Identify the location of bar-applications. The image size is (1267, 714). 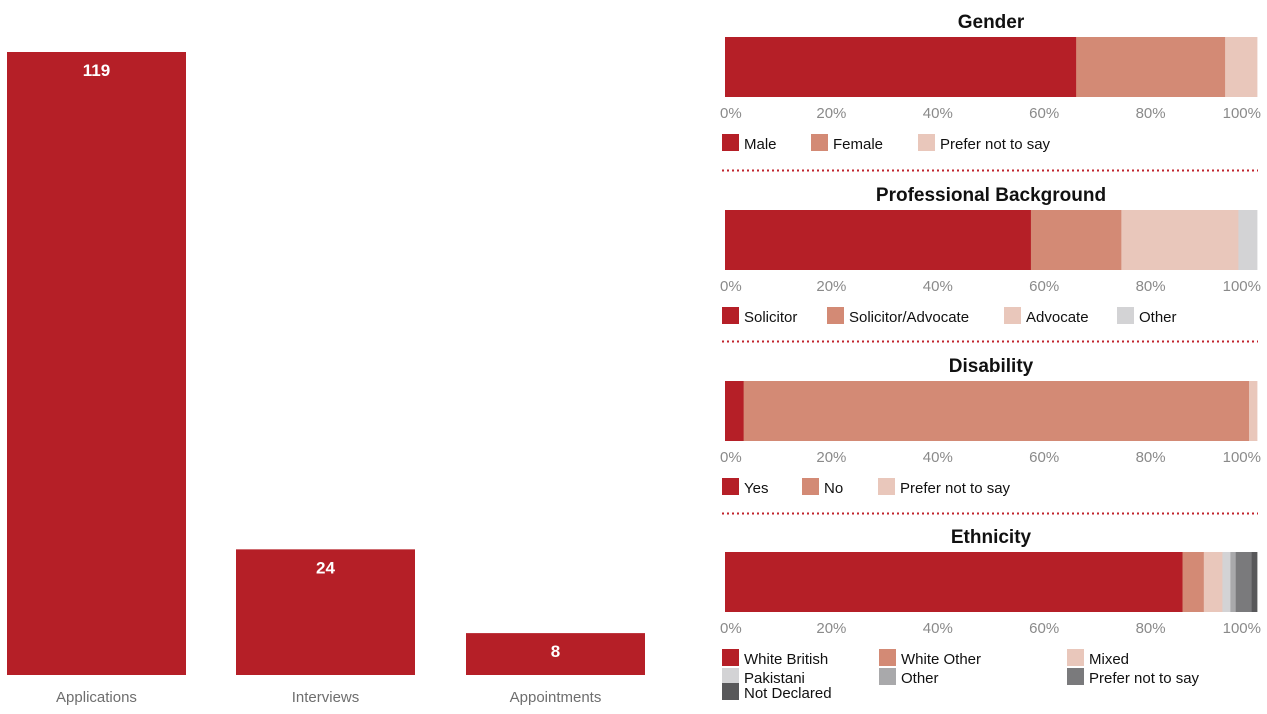
(96, 363).